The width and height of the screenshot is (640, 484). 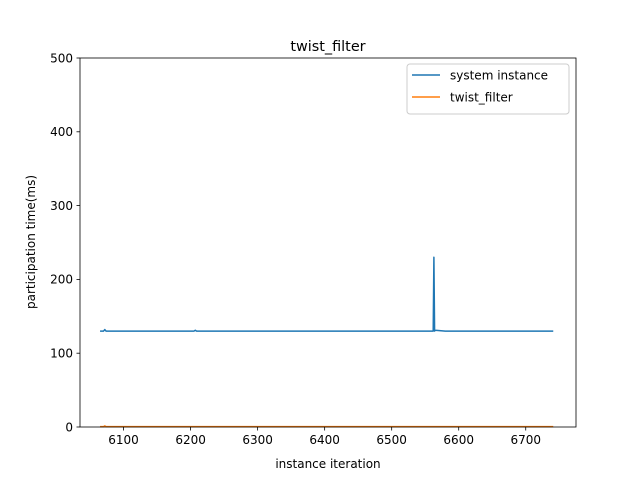 What do you see at coordinates (61, 206) in the screenshot?
I see `y-tick-label: 300` at bounding box center [61, 206].